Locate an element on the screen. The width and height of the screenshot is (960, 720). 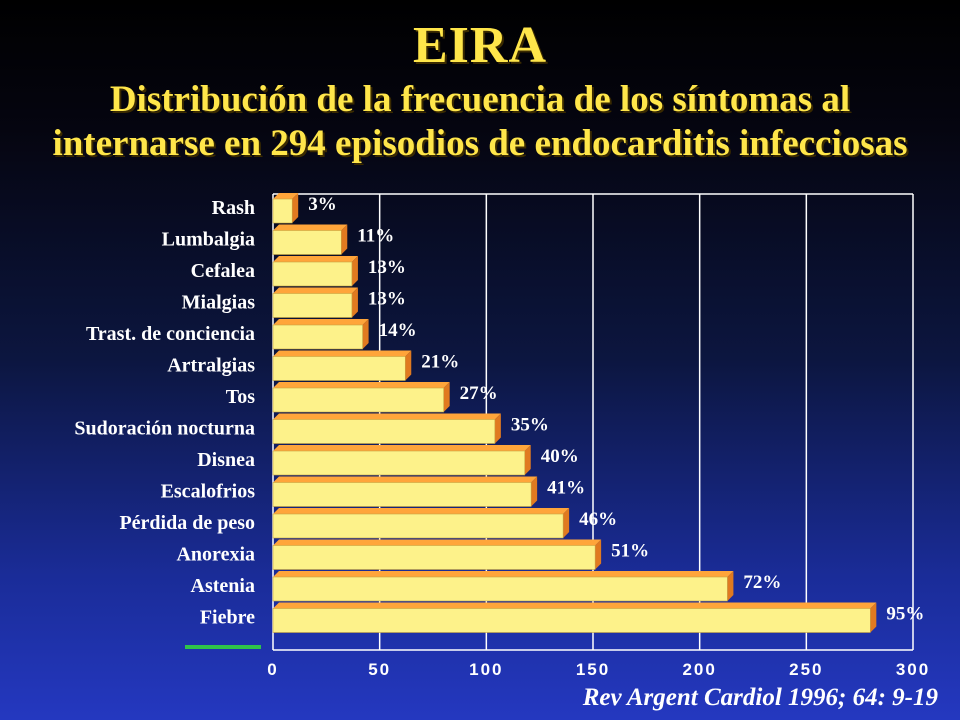
bar-cefalea is located at coordinates (315, 271).